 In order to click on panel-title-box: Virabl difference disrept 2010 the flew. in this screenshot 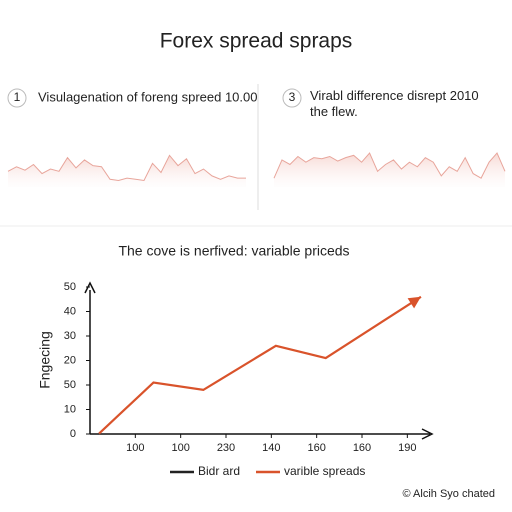, I will do `click(394, 103)`.